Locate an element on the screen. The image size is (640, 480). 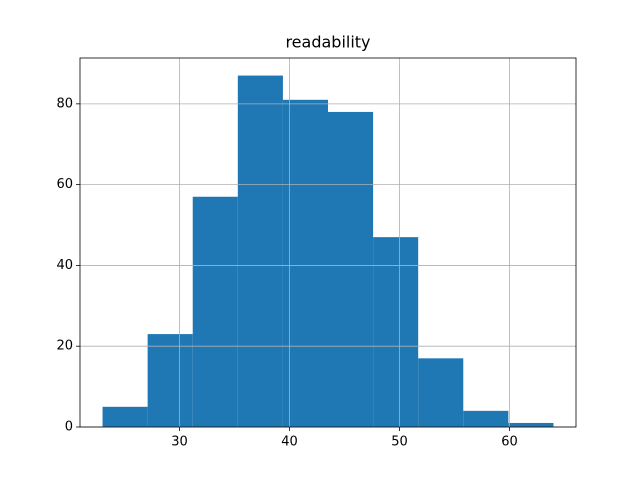
x-tick-label: 40 is located at coordinates (289, 442).